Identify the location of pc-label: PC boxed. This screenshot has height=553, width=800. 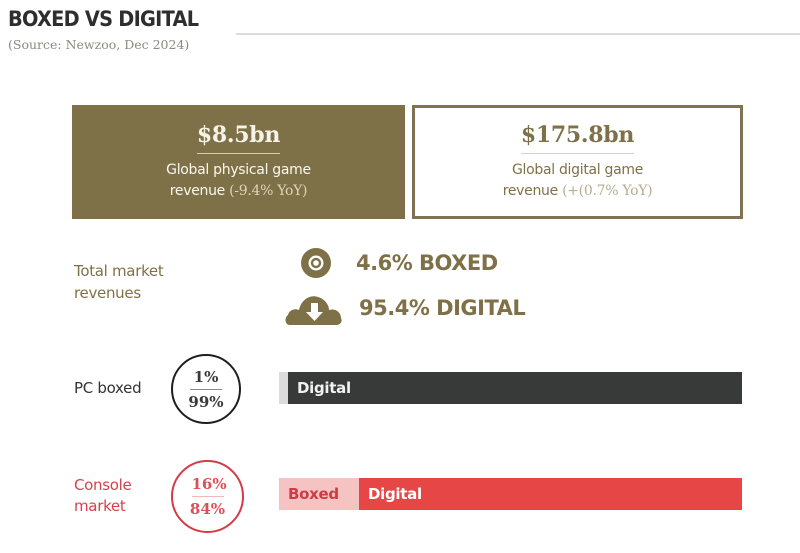
(108, 388).